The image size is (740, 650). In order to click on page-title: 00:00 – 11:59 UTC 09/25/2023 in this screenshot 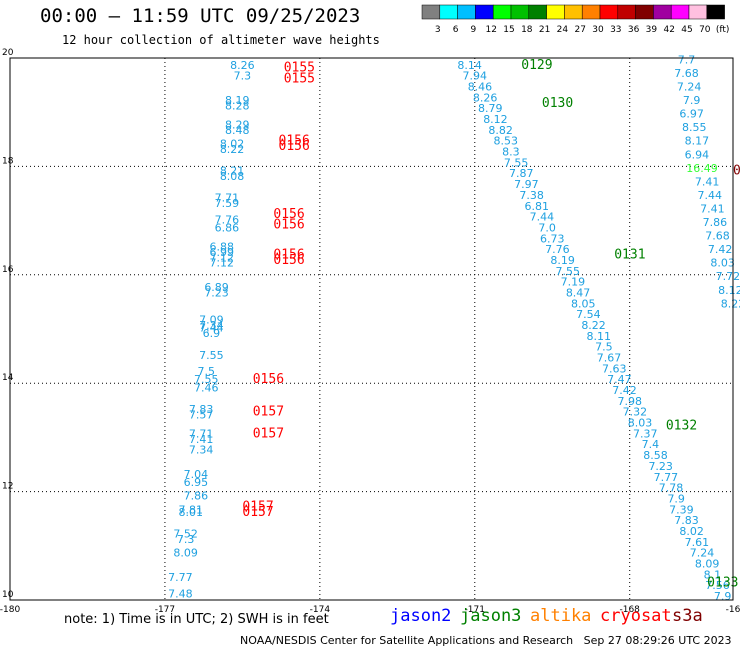, I will do `click(200, 16)`.